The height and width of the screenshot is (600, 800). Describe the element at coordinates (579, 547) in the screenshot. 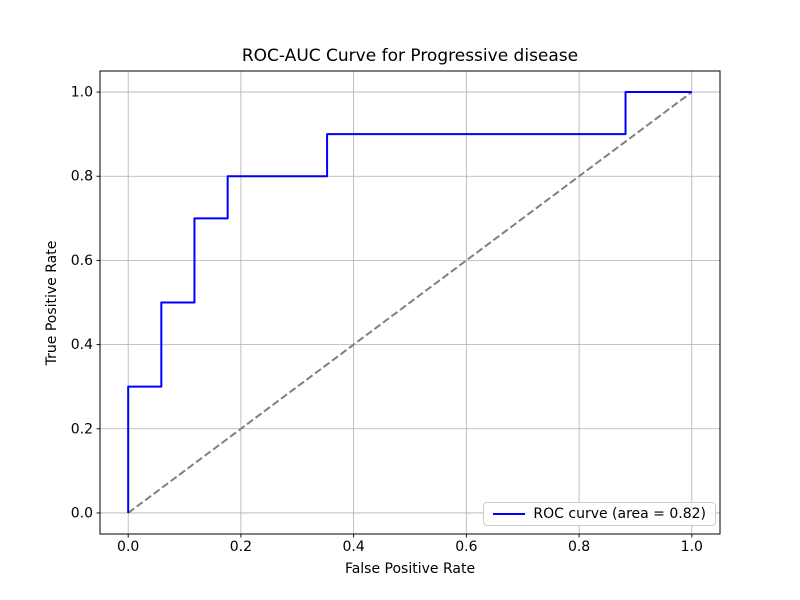

I see `x-tick-label: 0.8` at that location.